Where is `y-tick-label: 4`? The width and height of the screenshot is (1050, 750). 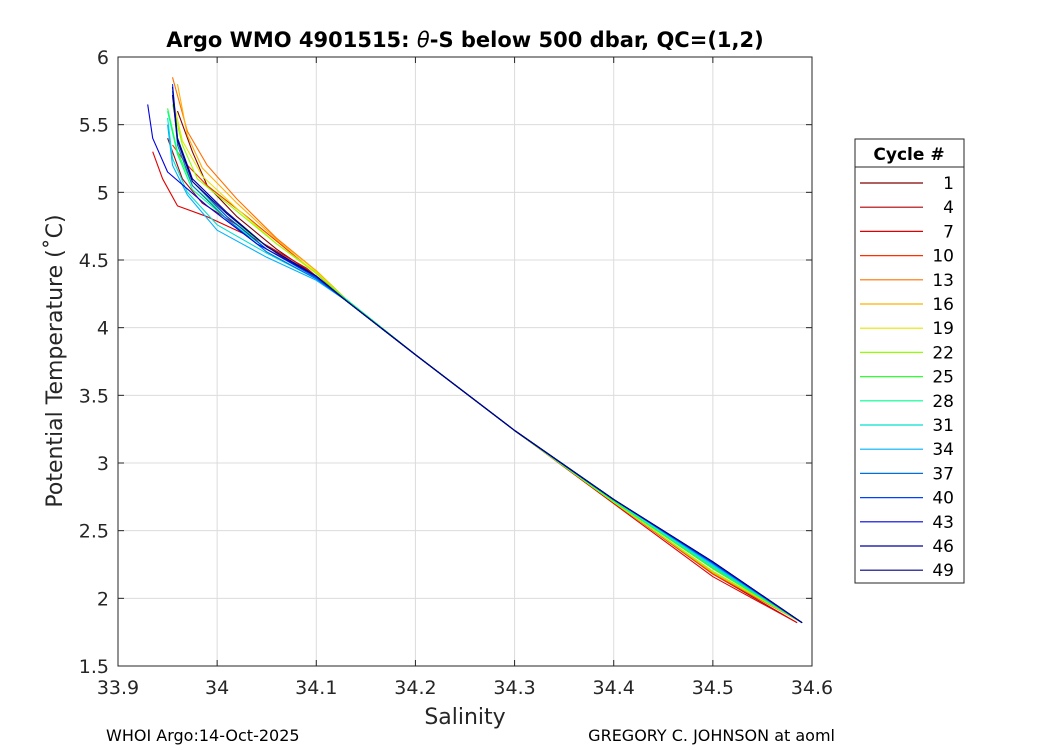
y-tick-label: 4 is located at coordinates (103, 329).